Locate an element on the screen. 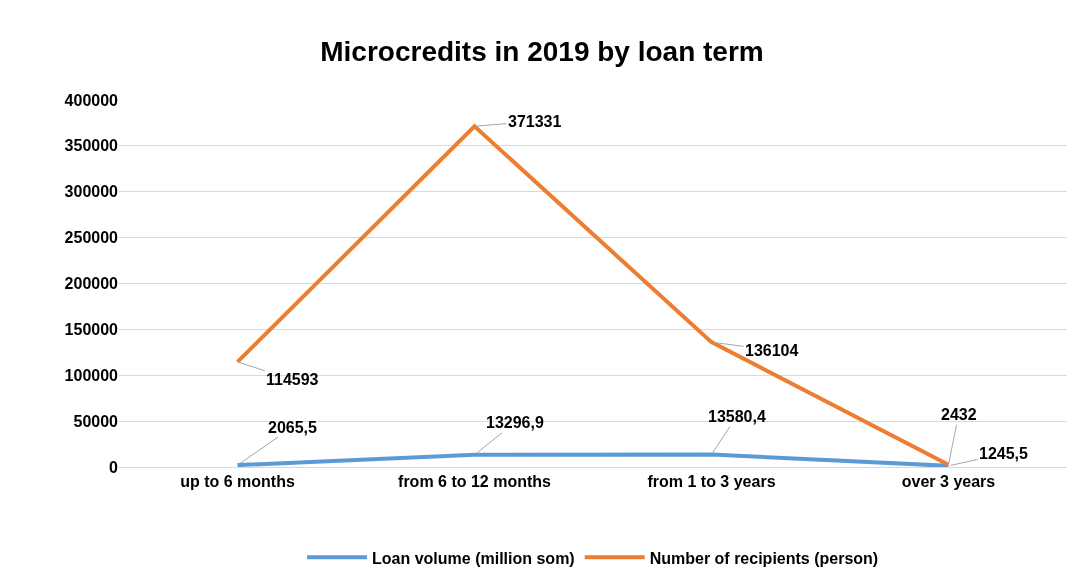 Image resolution: width=1084 pixels, height=587 pixels. x-tick-label: from 6 to 12 months is located at coordinates (475, 482).